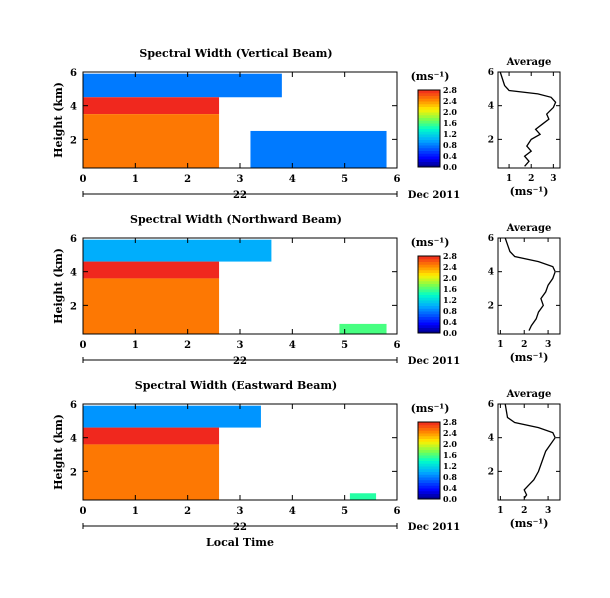  I want to click on average-y-tick-label: 4, so click(491, 439).